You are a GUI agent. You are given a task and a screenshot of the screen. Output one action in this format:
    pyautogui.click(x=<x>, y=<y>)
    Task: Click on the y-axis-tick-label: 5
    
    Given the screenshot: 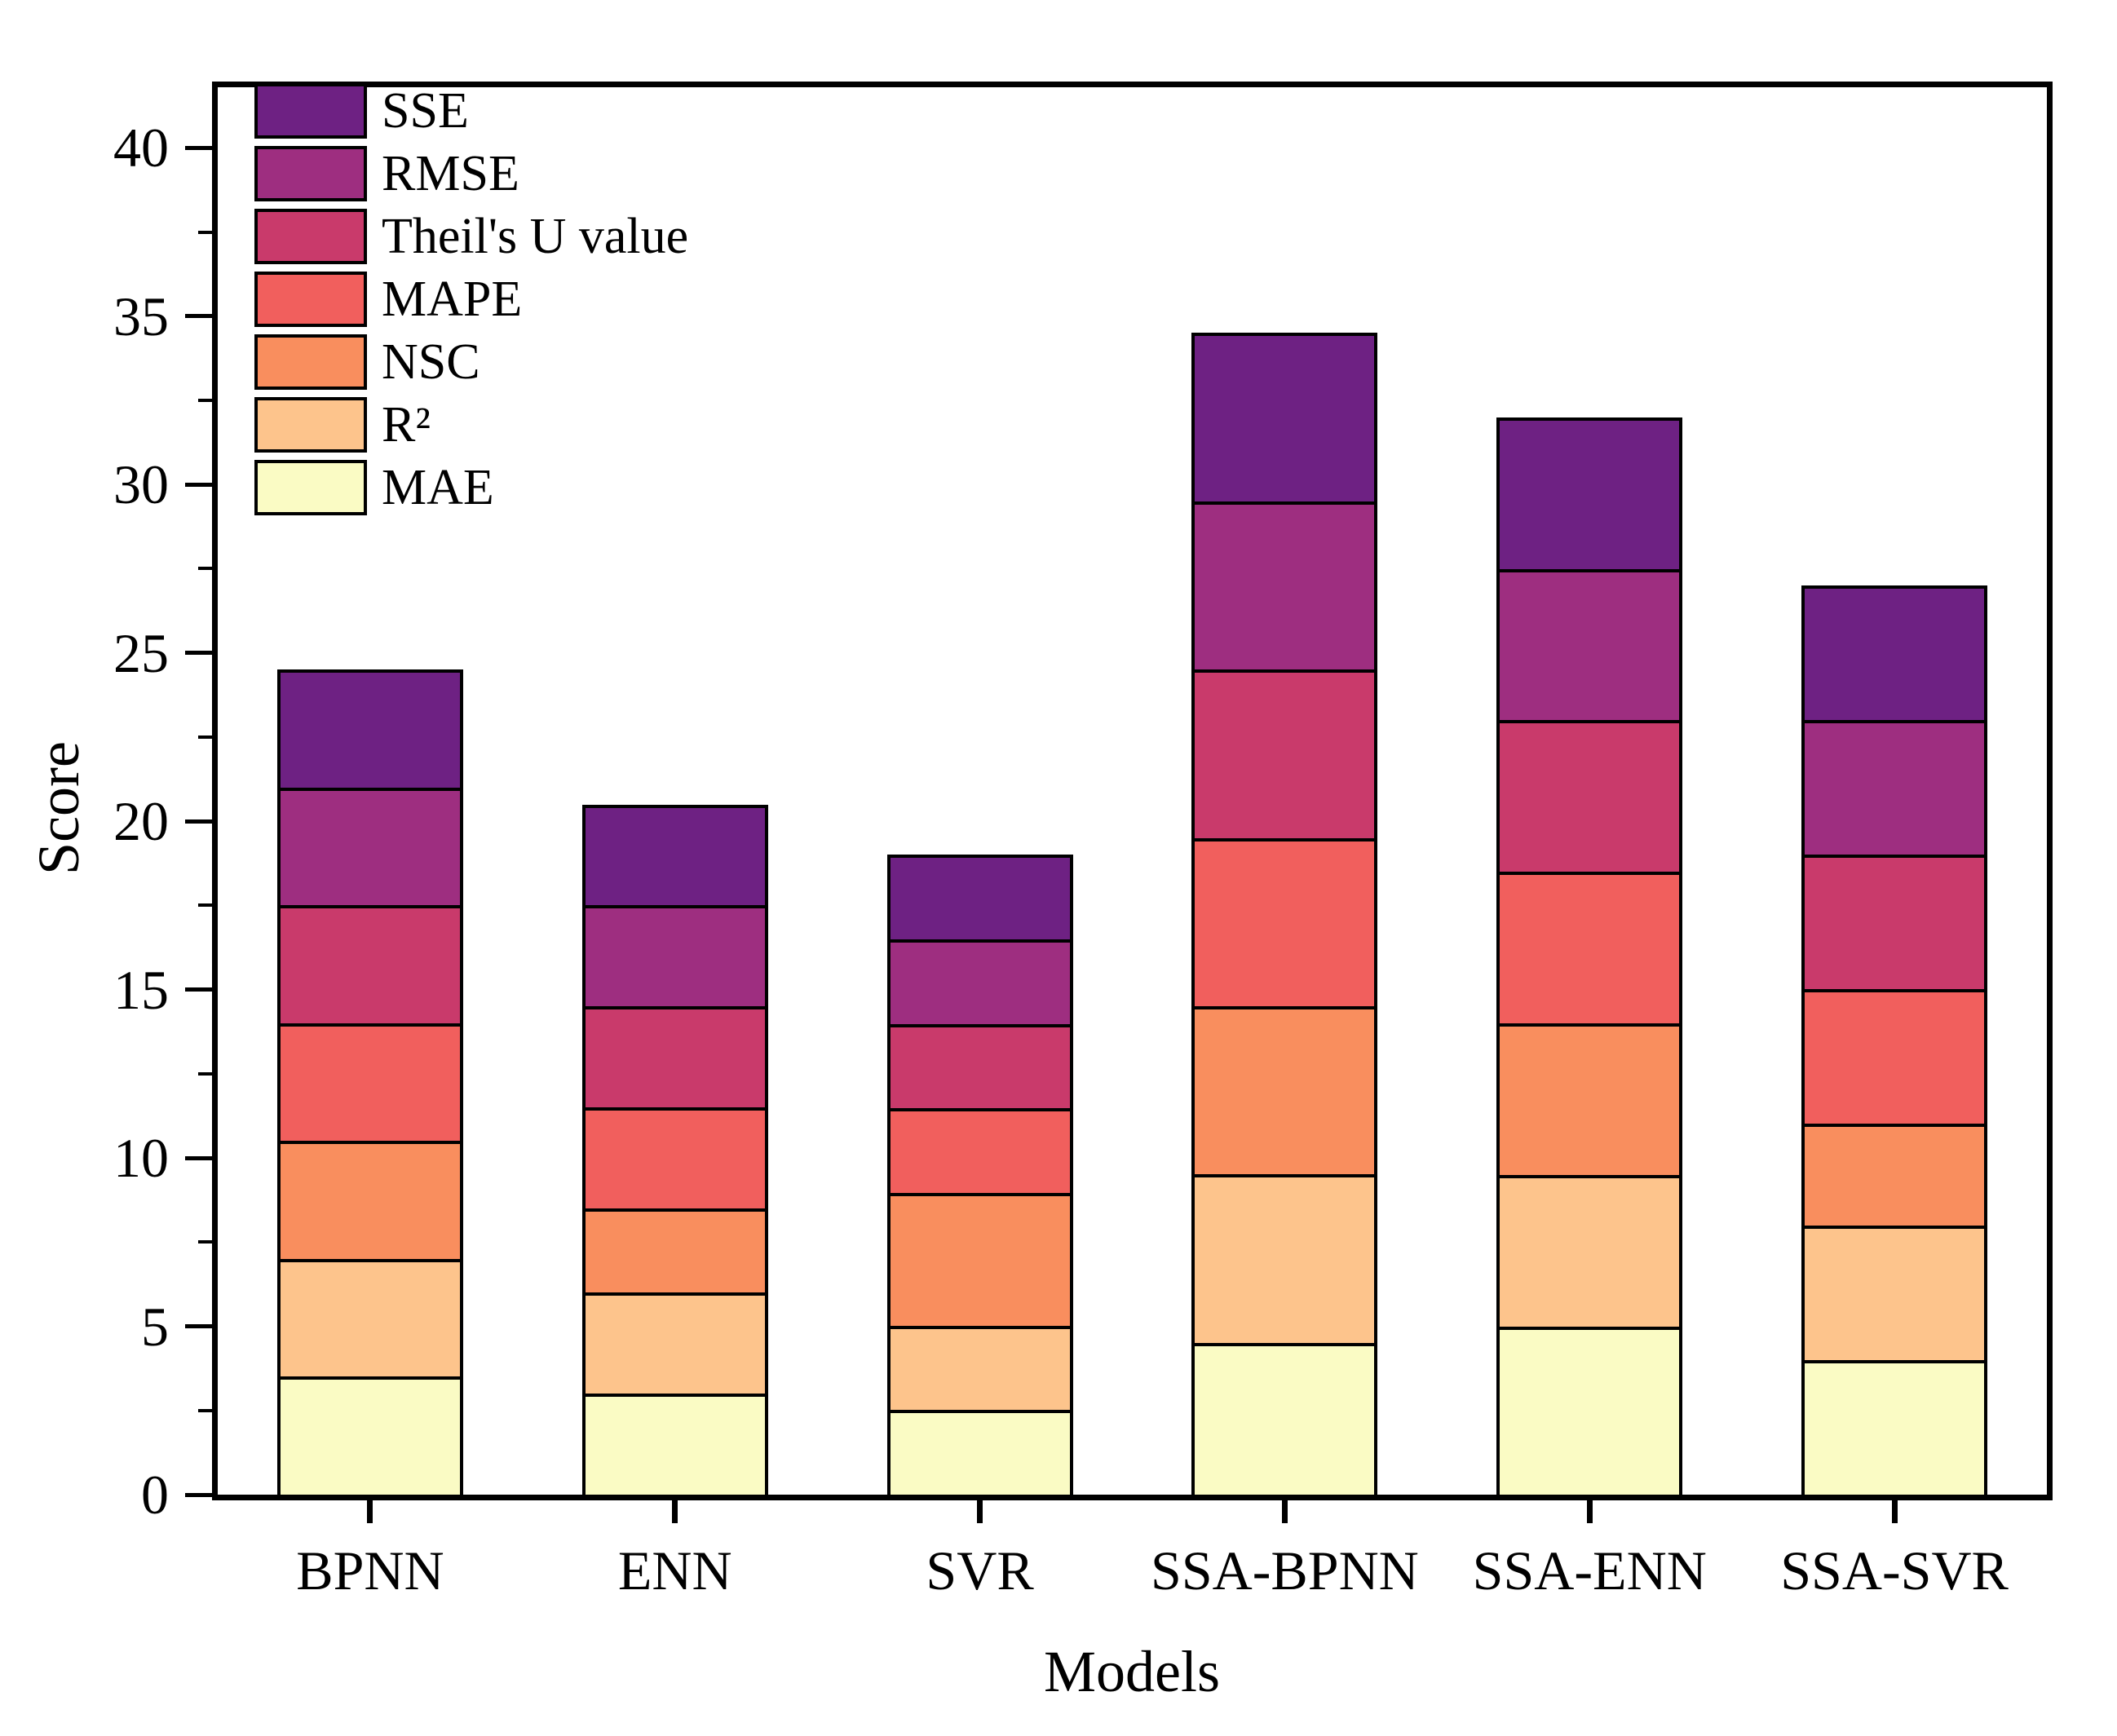 What is the action you would take?
    pyautogui.click(x=155, y=1326)
    